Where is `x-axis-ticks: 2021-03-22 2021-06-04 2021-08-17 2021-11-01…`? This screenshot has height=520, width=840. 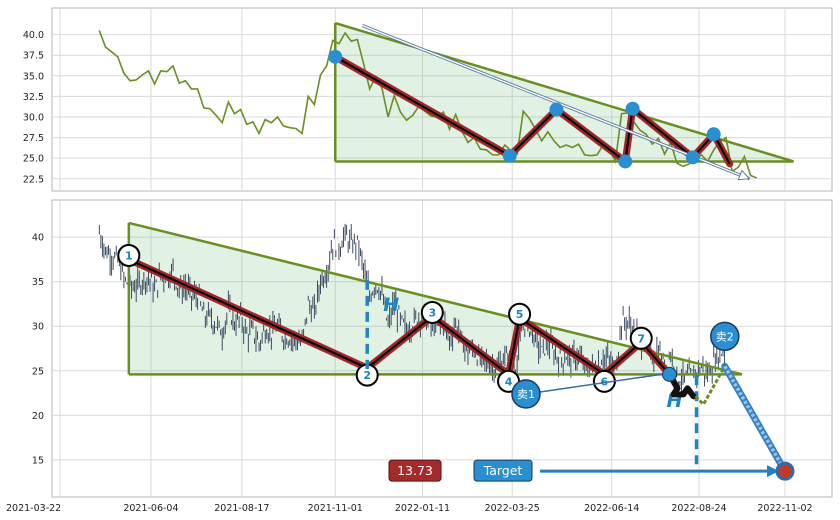 x-axis-ticks: 2021-03-22 2021-06-04 2021-08-17 2021-11-01… is located at coordinates (409, 508).